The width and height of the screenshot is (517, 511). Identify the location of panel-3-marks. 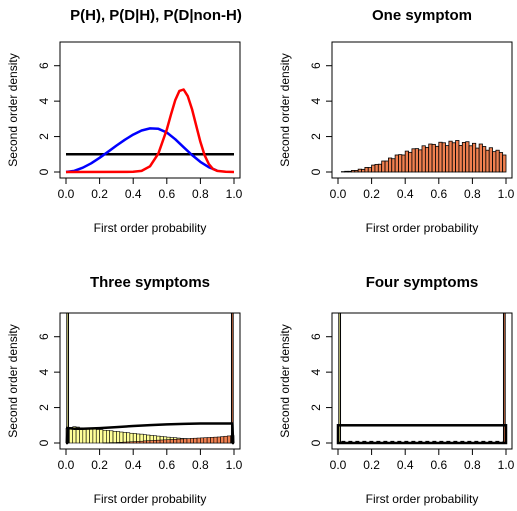
(150, 379).